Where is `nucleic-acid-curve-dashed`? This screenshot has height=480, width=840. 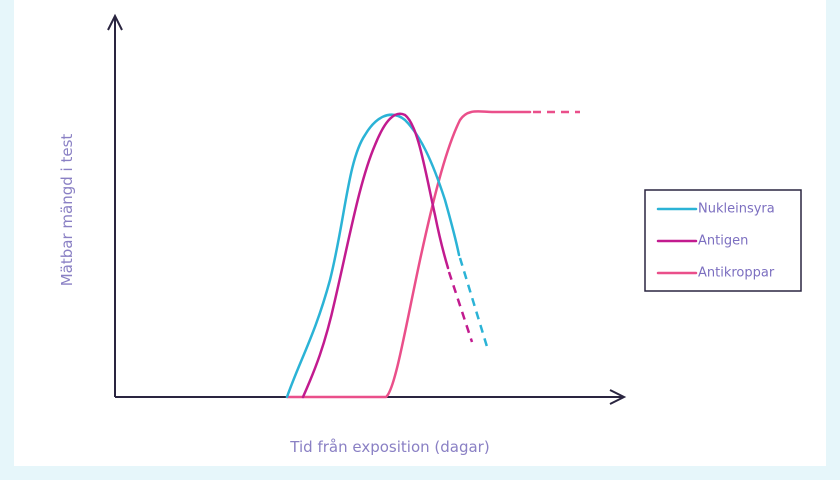
nucleic-acid-curve-dashed is located at coordinates (474, 304).